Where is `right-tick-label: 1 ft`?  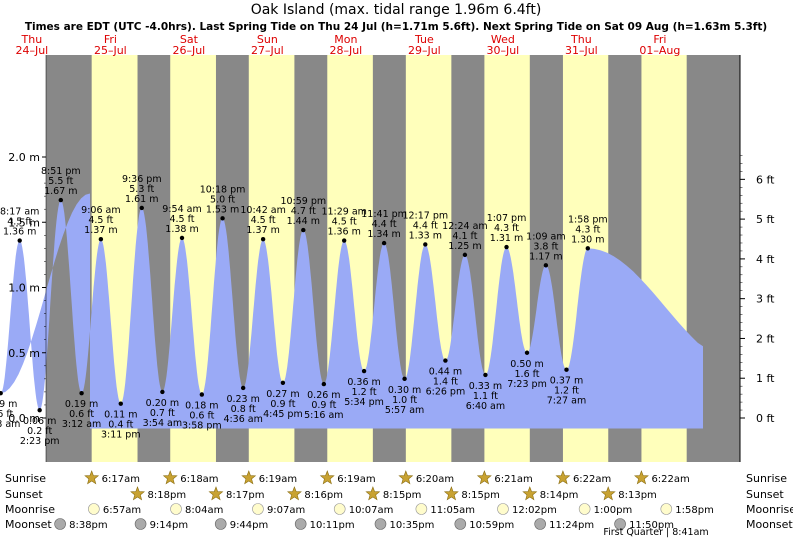
right-tick-label: 1 ft is located at coordinates (765, 378).